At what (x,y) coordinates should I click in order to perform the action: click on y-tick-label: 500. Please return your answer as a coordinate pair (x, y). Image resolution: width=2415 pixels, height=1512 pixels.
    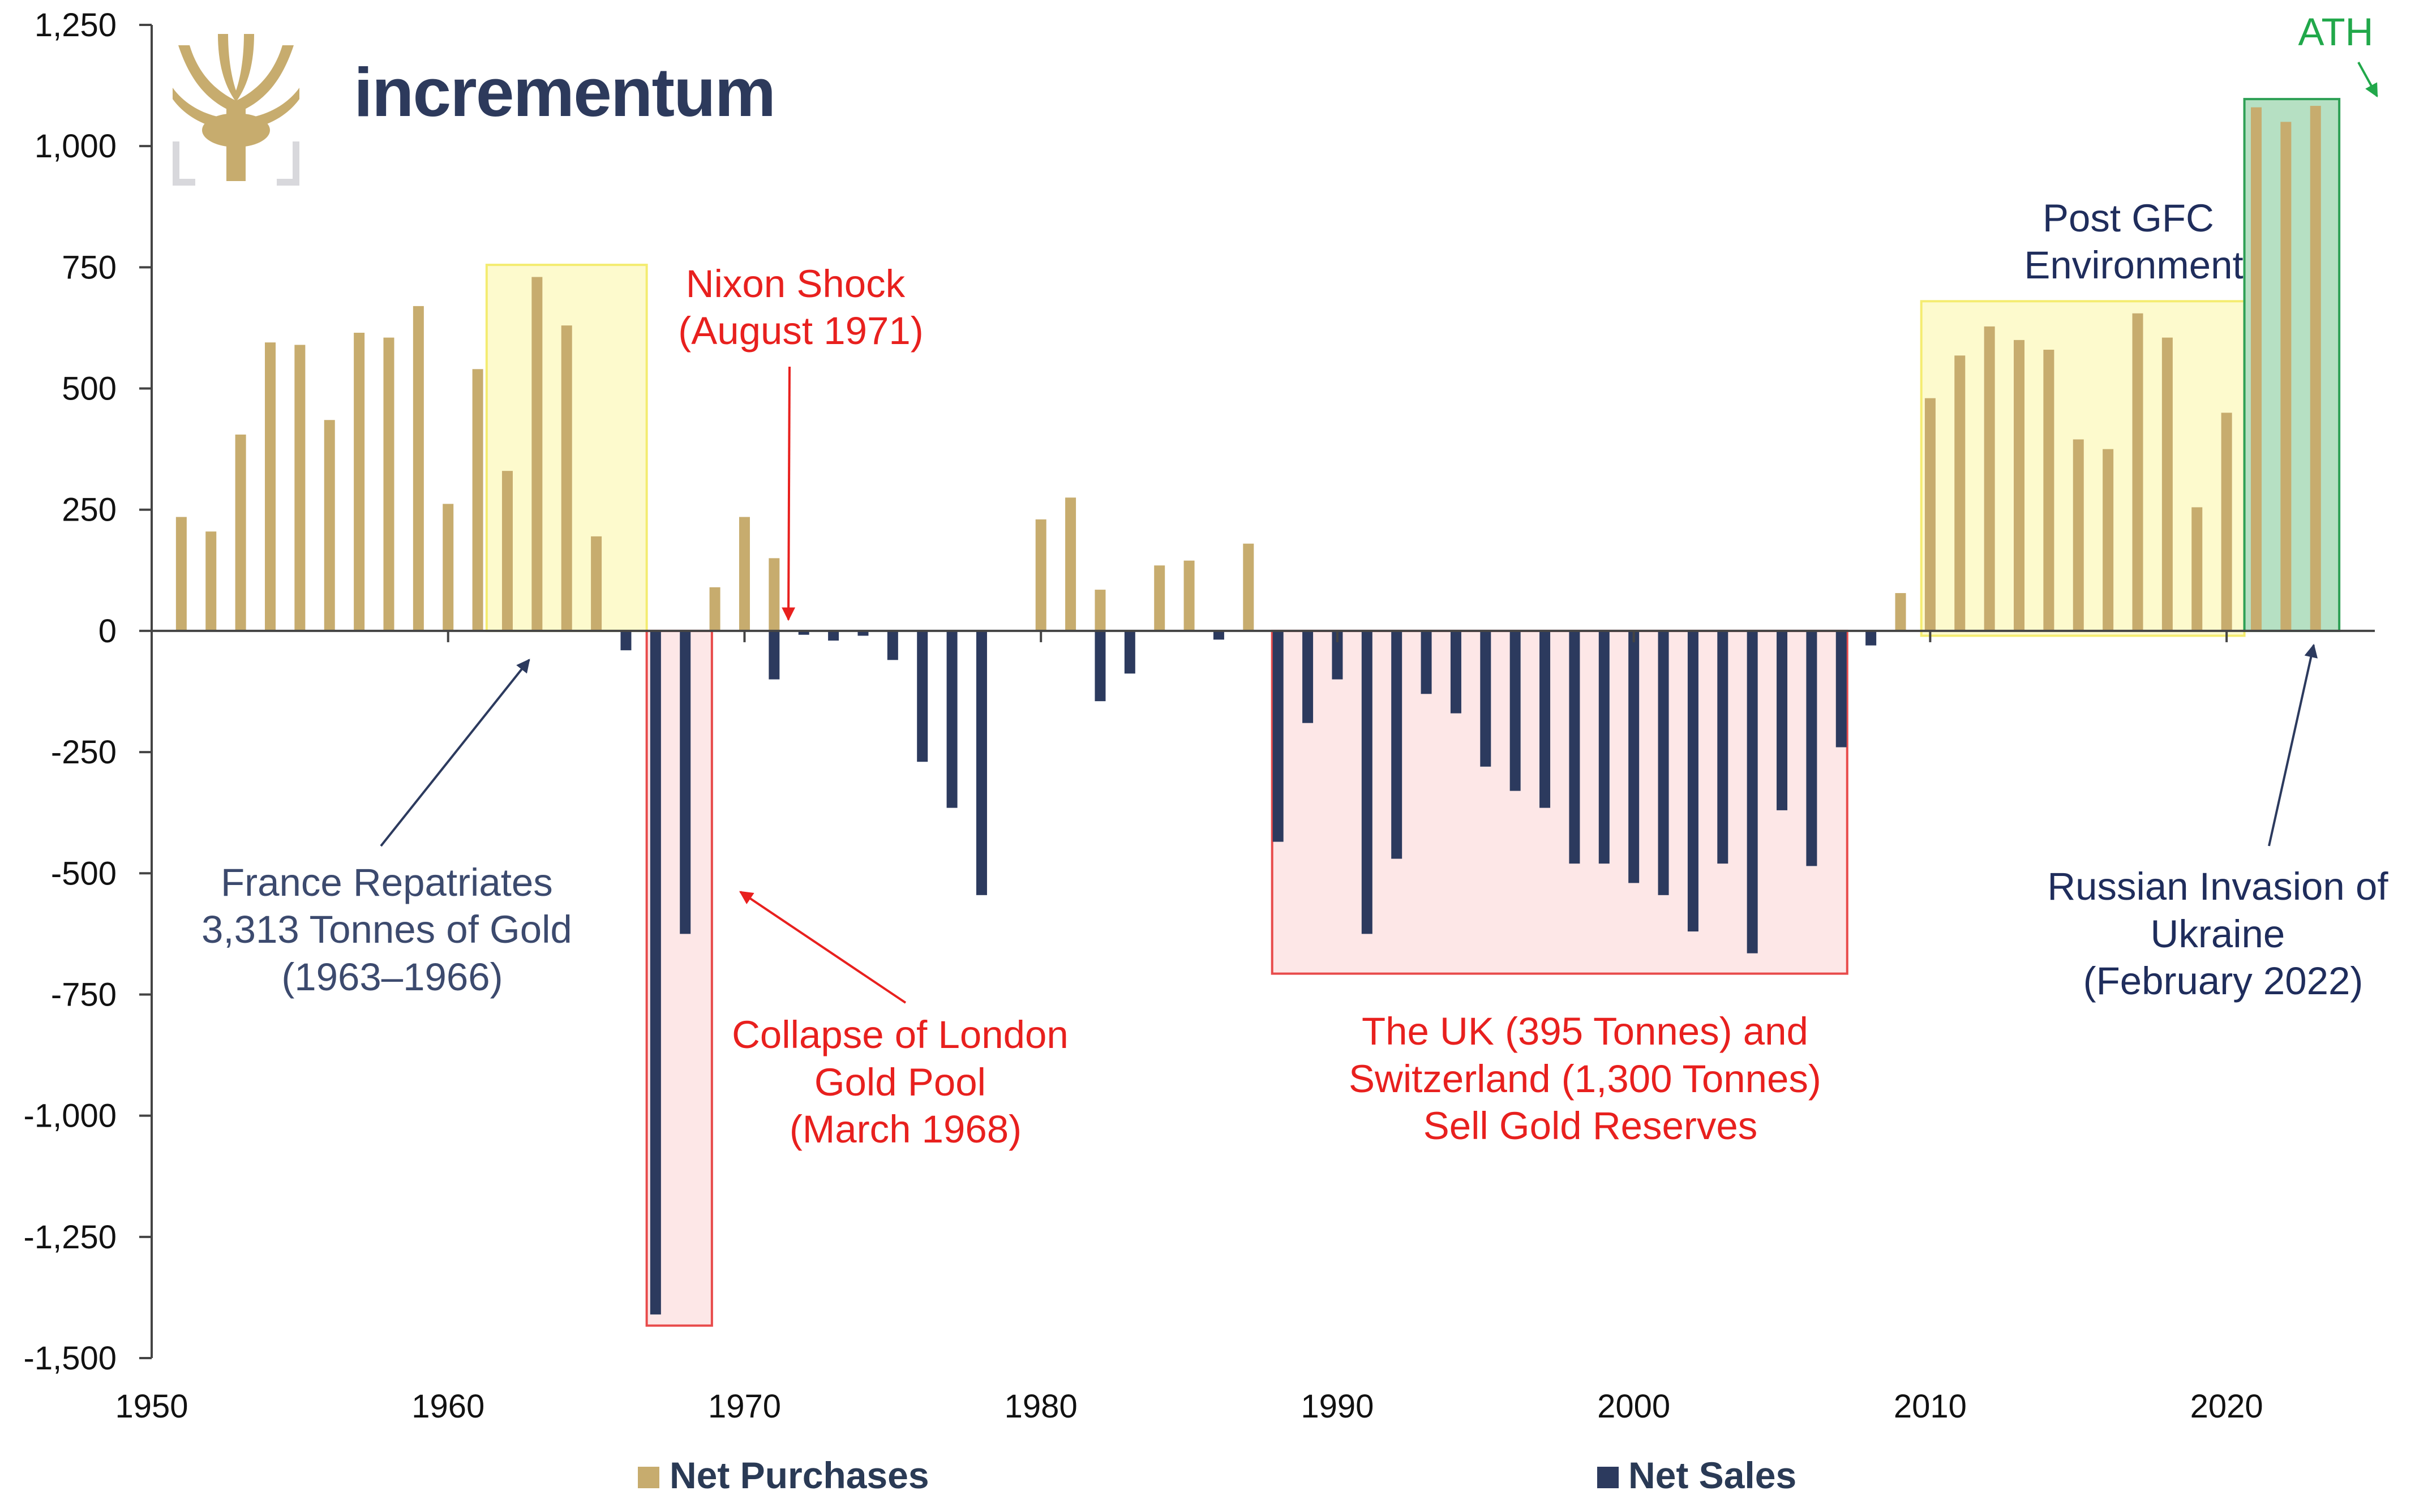
    Looking at the image, I should click on (89, 389).